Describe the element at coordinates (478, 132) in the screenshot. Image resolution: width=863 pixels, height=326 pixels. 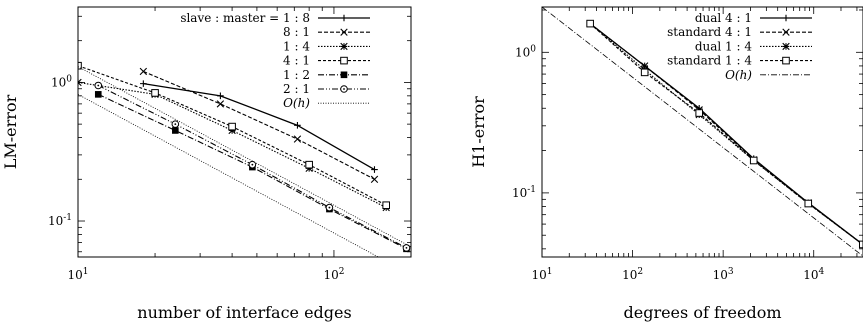
I see `y-axis-label: H1-error` at that location.